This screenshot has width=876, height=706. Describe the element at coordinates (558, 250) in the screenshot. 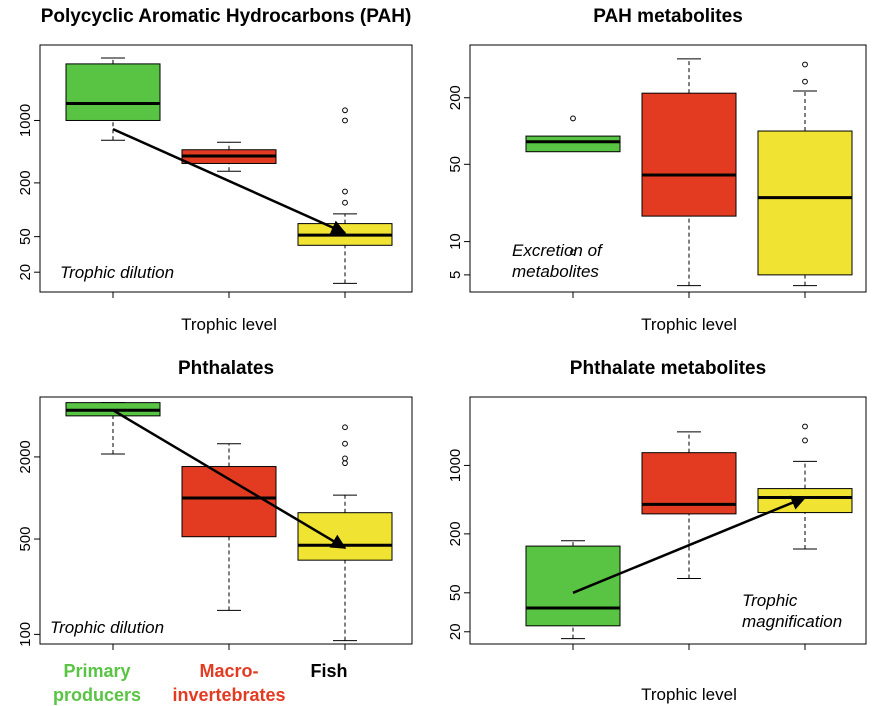

I see `annotation-line: Excretion of` at that location.